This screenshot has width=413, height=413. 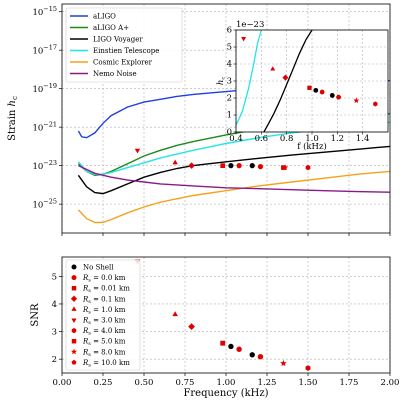 What do you see at coordinates (248, 77) in the screenshot?
I see `inset-curve-einstien-telescope` at bounding box center [248, 77].